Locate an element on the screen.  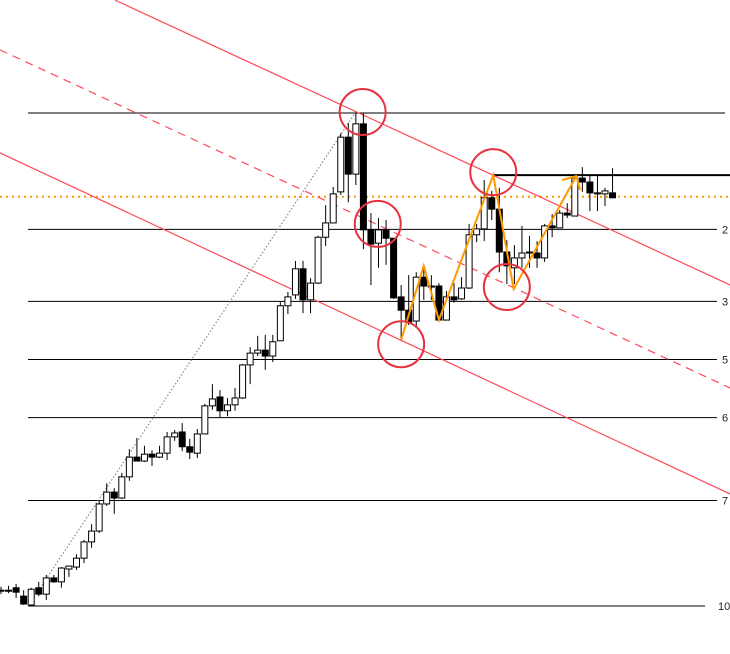
fib-level-label: 7 is located at coordinates (725, 501).